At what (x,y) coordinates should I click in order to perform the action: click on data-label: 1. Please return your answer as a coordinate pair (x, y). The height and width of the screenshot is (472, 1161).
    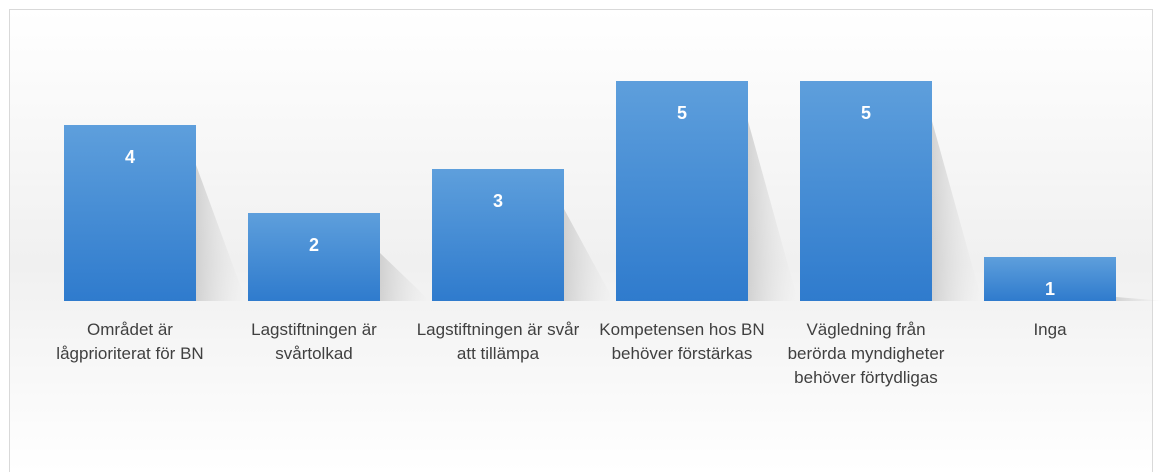
    Looking at the image, I should click on (1049, 289).